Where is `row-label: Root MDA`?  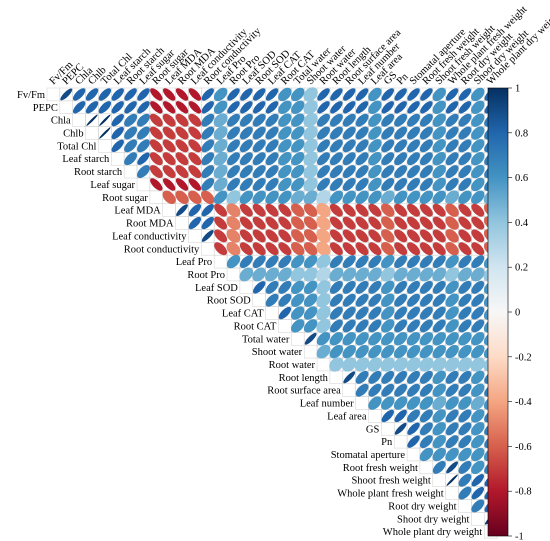 row-label: Root MDA is located at coordinates (150, 224).